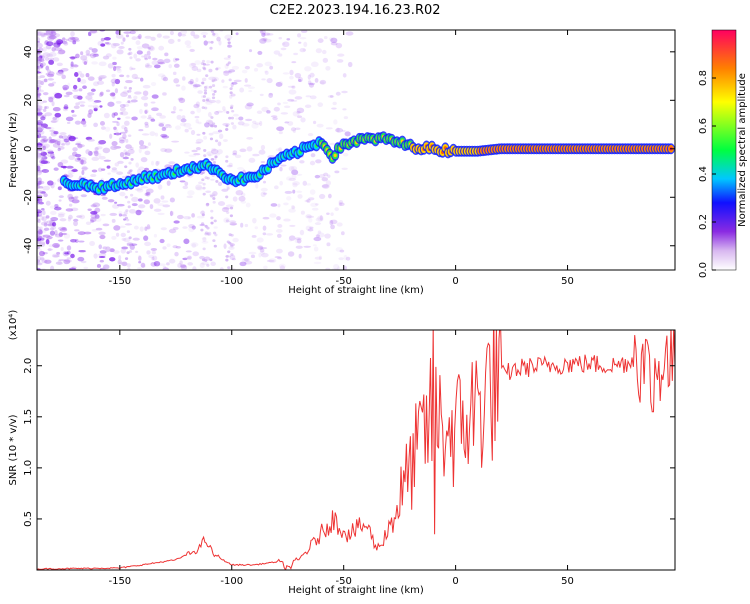 The height and width of the screenshot is (604, 750). What do you see at coordinates (703, 174) in the screenshot?
I see `colorbar-tick-label: 0.4` at bounding box center [703, 174].